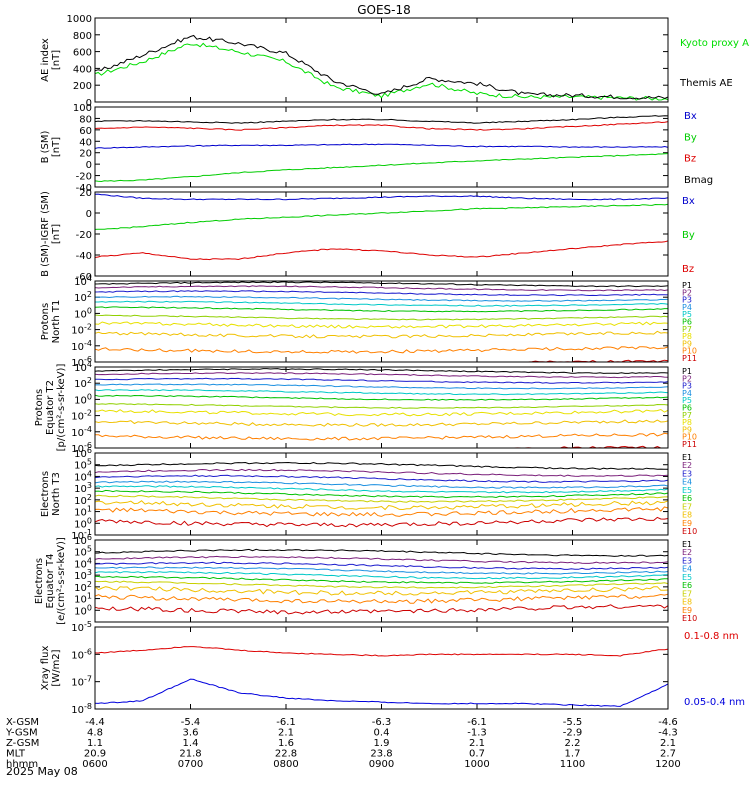 This screenshot has height=800, width=750. I want to click on figure-title: GOES-18, so click(384, 10).